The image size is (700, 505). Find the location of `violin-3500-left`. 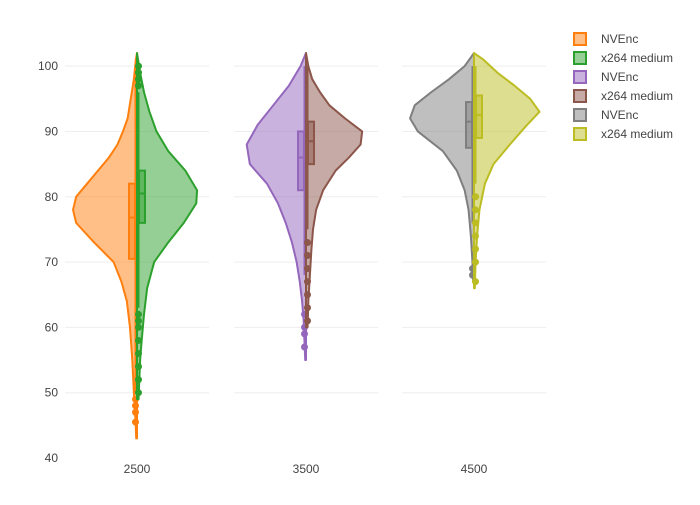

violin-3500-left is located at coordinates (276, 207).